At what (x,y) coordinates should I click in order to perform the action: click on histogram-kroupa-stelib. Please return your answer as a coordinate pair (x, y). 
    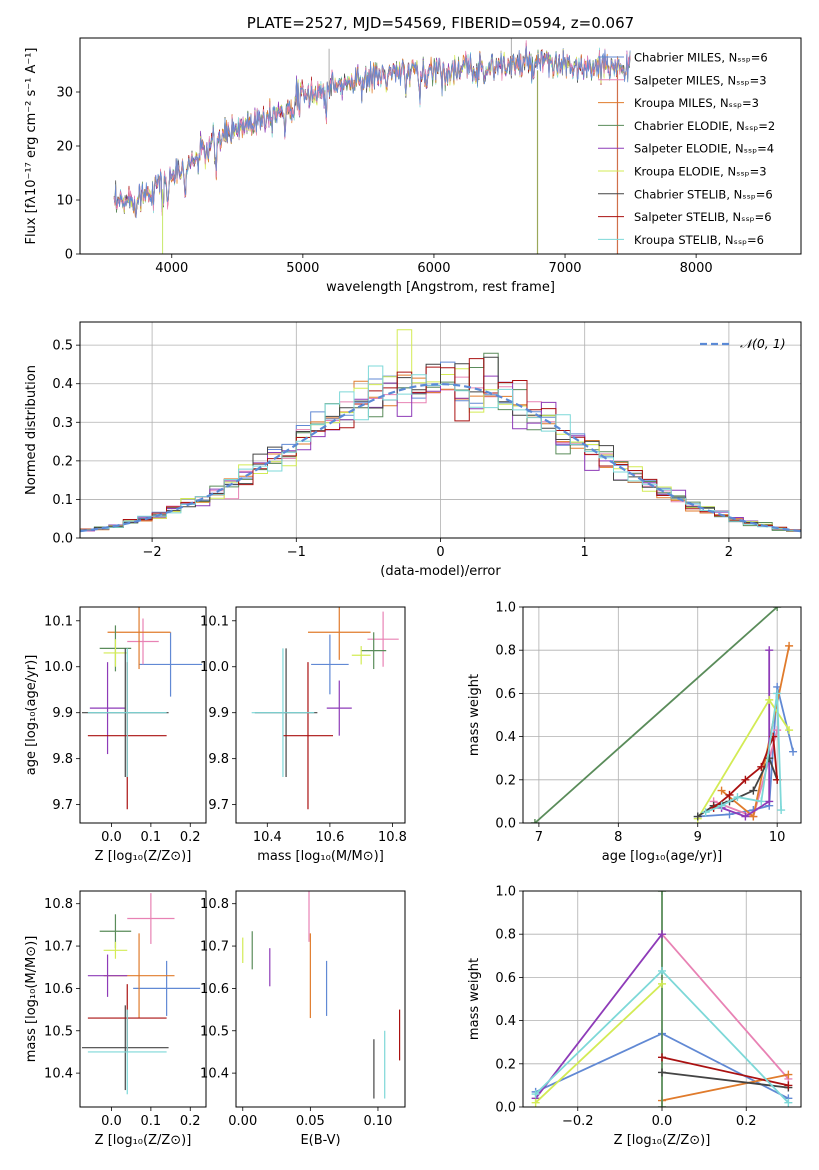
    Looking at the image, I should click on (440, 449).